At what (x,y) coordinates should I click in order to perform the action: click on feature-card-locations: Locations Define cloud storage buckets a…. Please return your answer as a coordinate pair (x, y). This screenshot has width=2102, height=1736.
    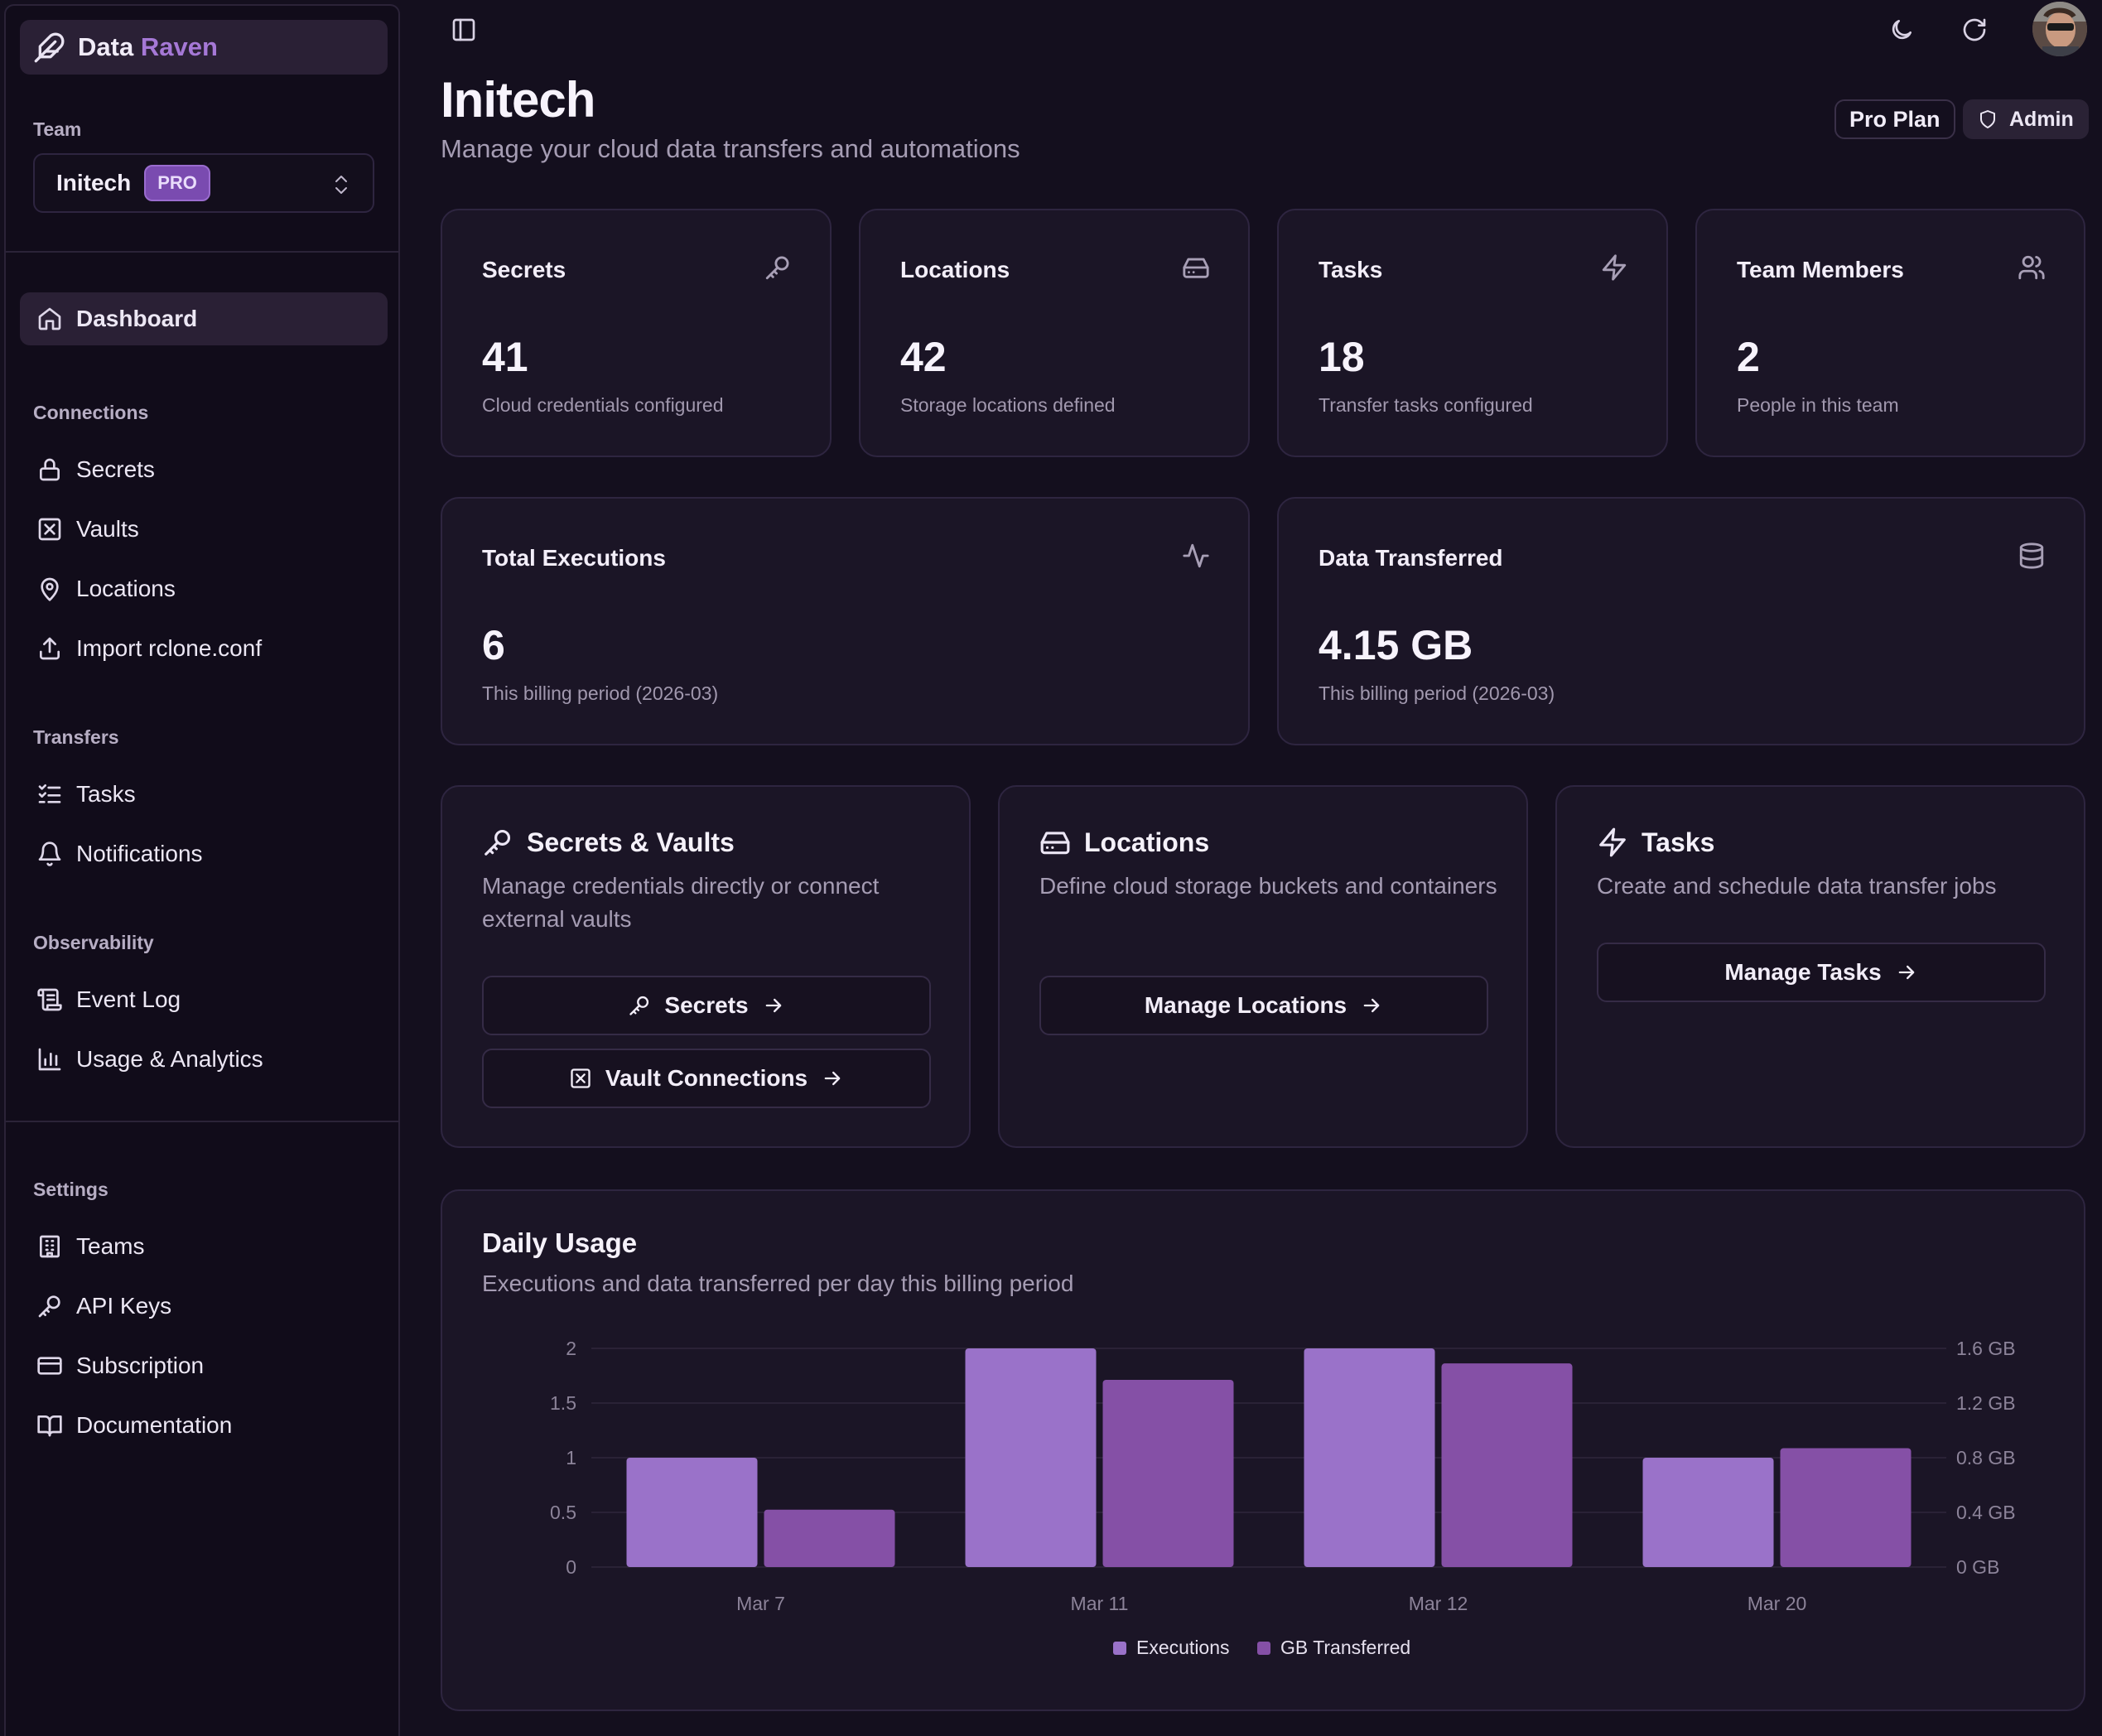
    Looking at the image, I should click on (1263, 966).